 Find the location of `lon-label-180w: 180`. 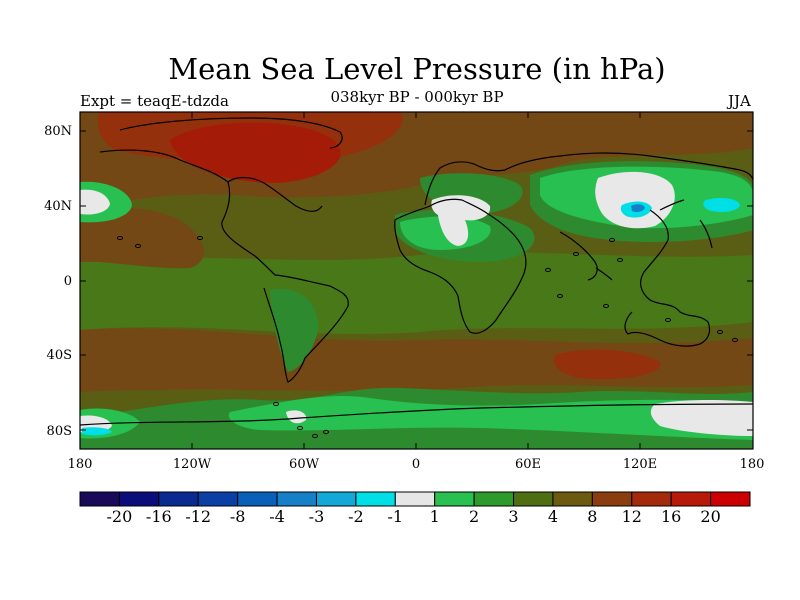

lon-label-180w: 180 is located at coordinates (80, 464).